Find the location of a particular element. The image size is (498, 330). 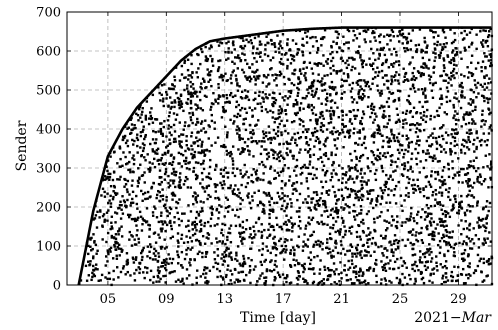

y-tick-label: 600 is located at coordinates (48, 52).